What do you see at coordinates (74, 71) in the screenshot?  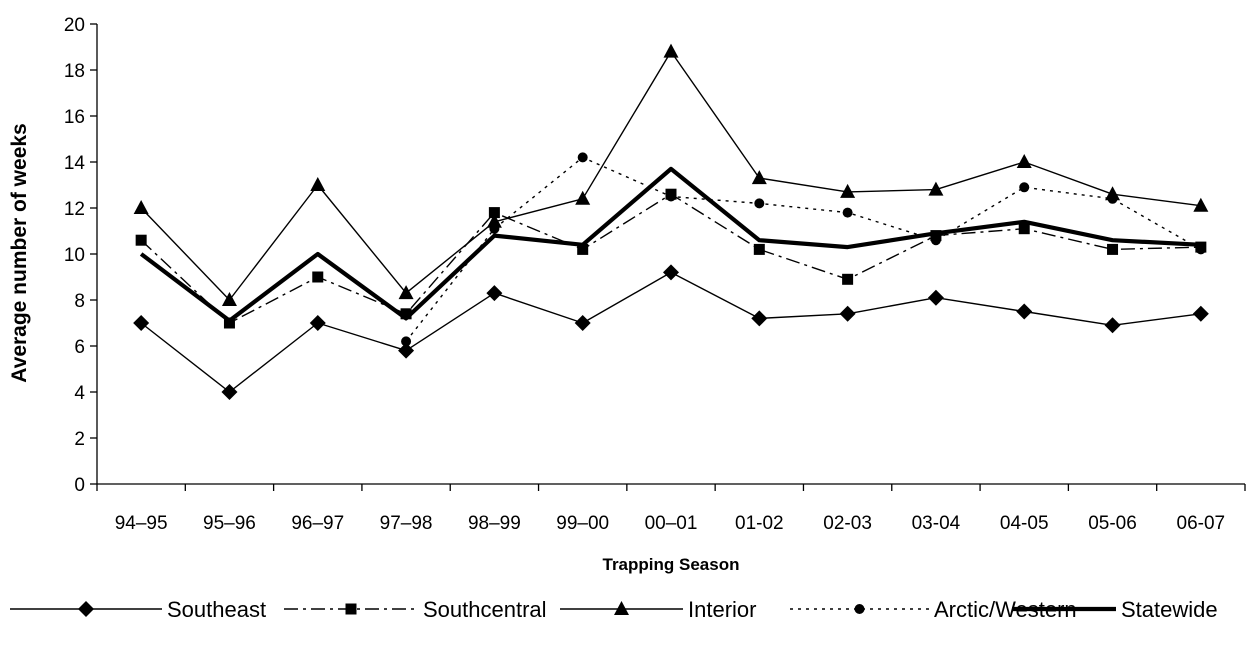 I see `y-tick-label: 18` at bounding box center [74, 71].